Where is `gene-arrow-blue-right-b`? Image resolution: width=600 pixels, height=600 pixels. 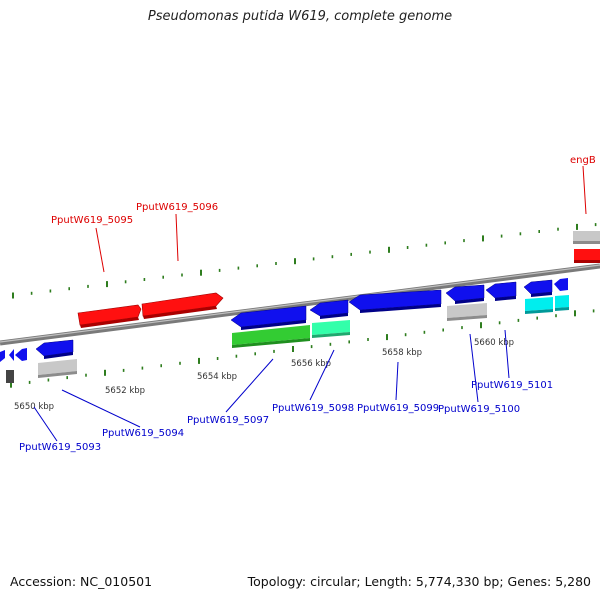 gene-arrow-blue-right-b is located at coordinates (561, 284).